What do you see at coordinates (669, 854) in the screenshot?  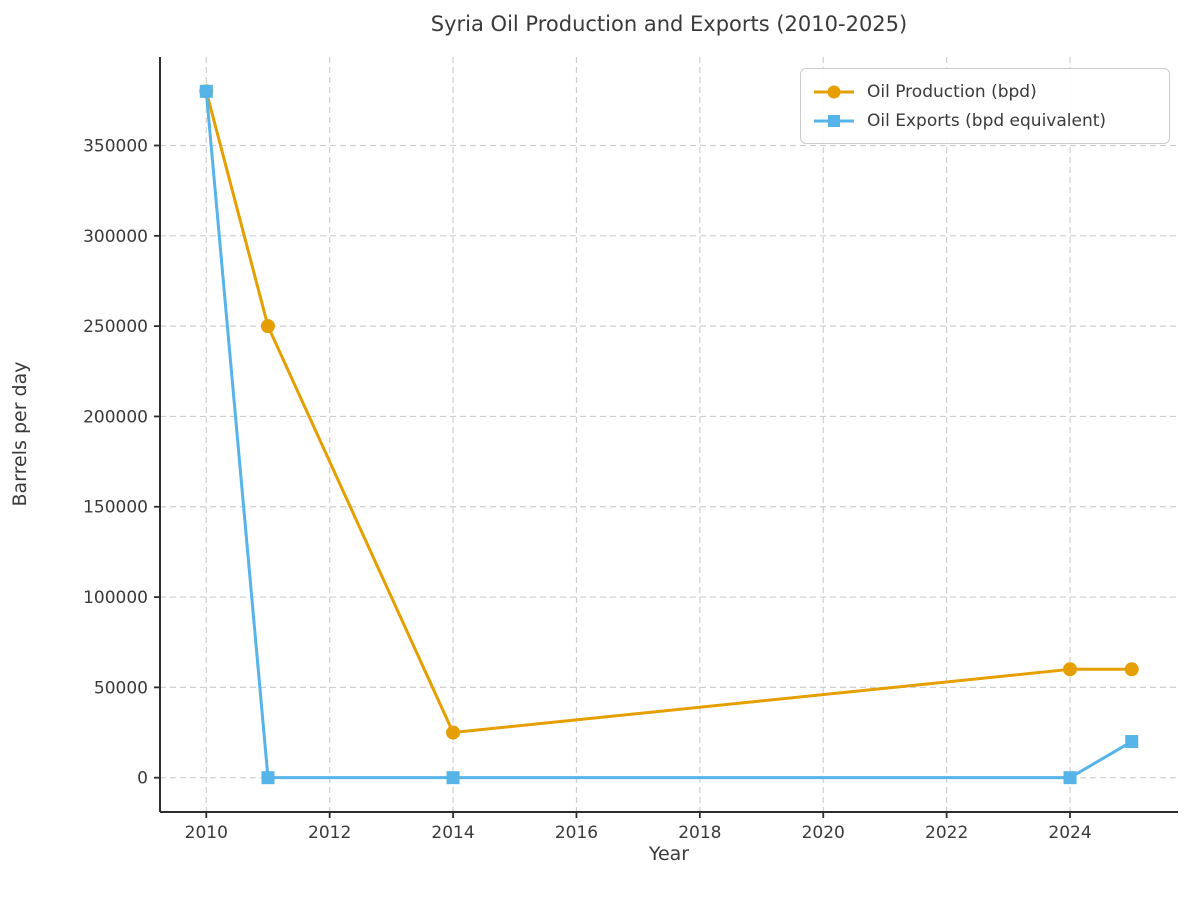 I see `x-axis-label: Year` at bounding box center [669, 854].